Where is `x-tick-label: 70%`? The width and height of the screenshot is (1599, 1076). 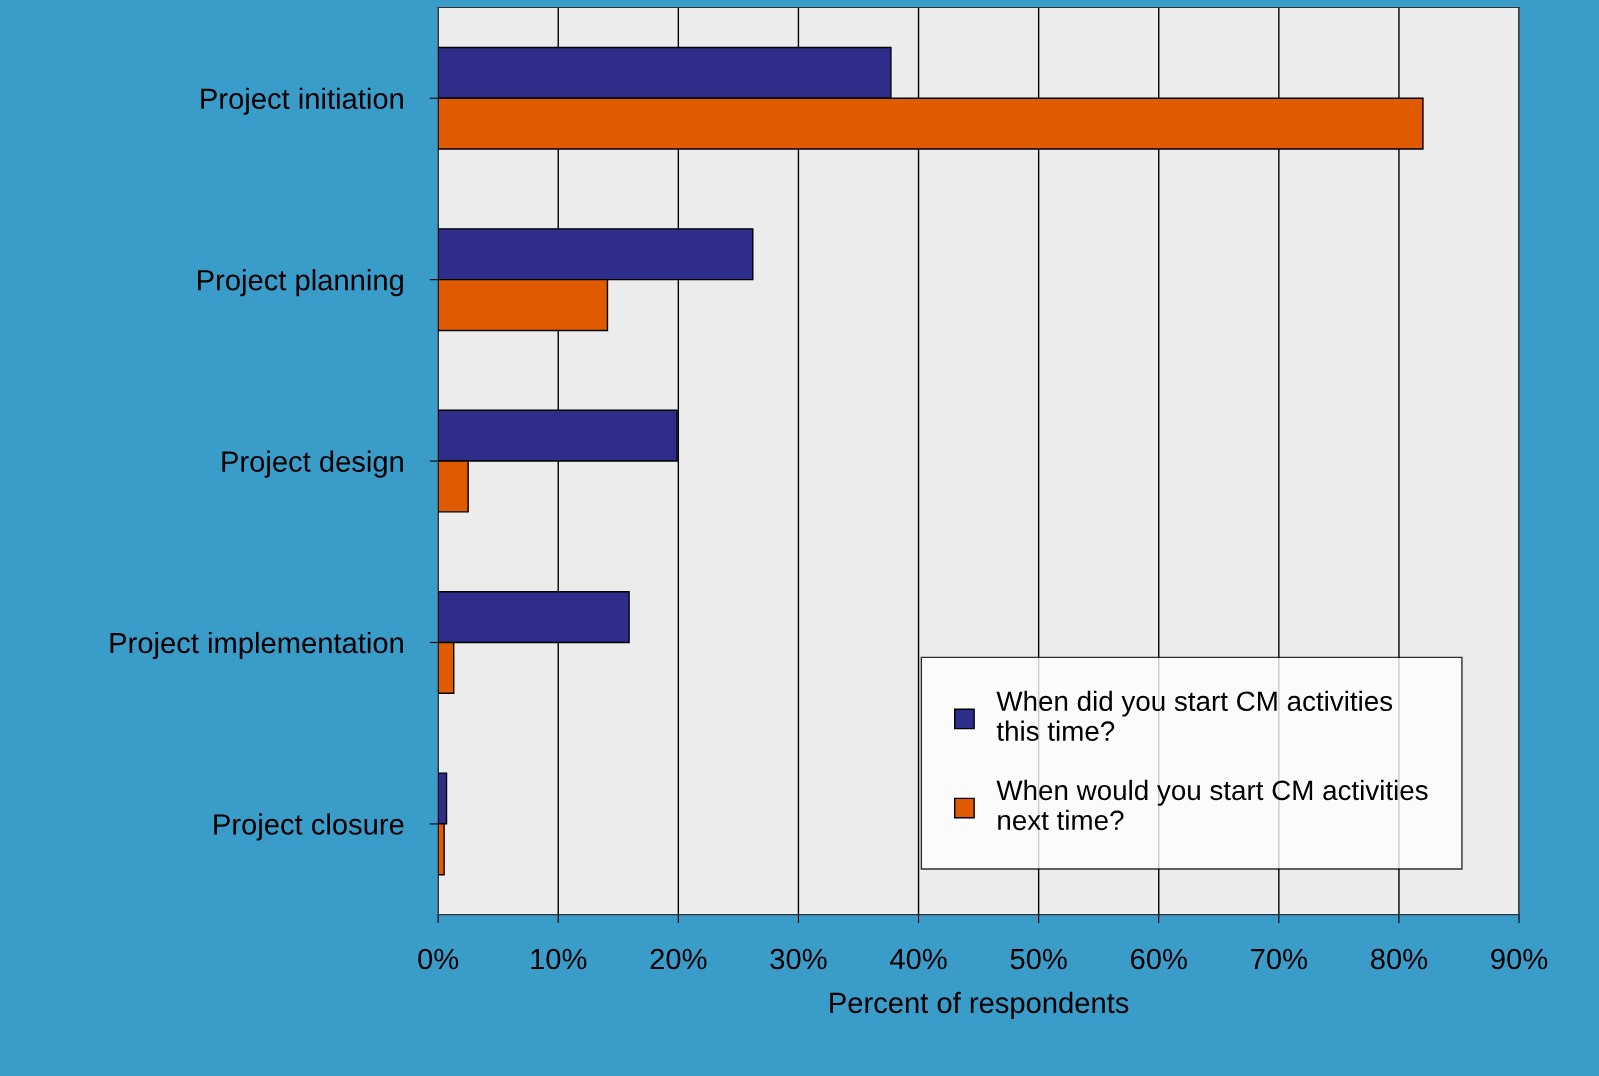 x-tick-label: 70% is located at coordinates (1279, 959).